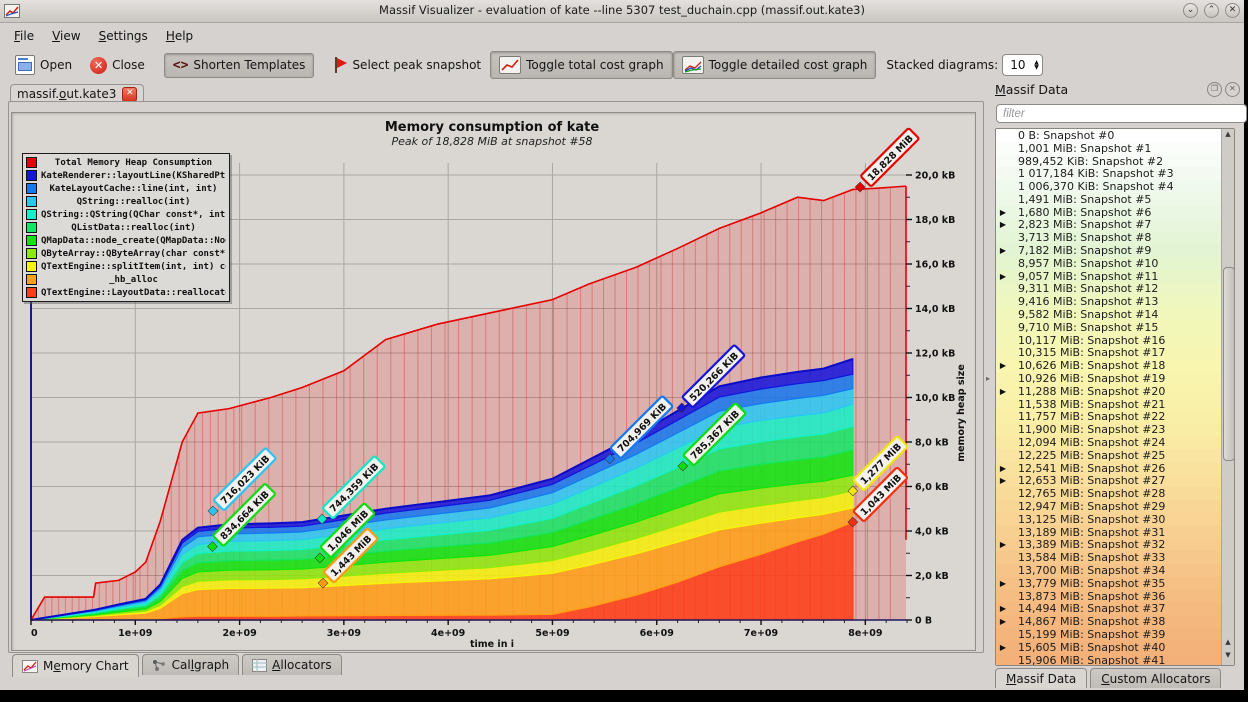  What do you see at coordinates (292, 664) in the screenshot?
I see `tab-allocators: Allocators` at bounding box center [292, 664].